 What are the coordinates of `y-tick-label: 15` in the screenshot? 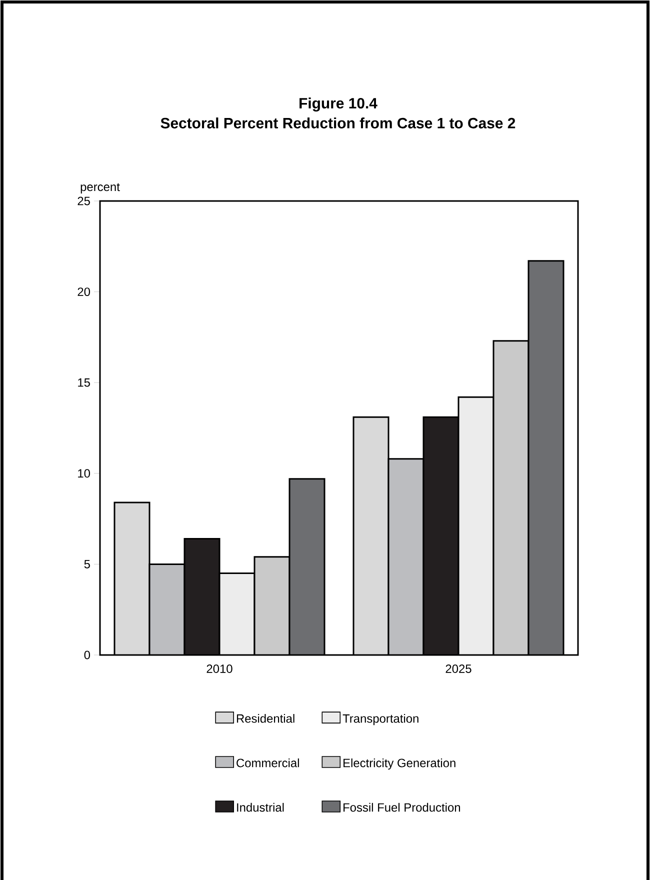 It's located at (84, 382).